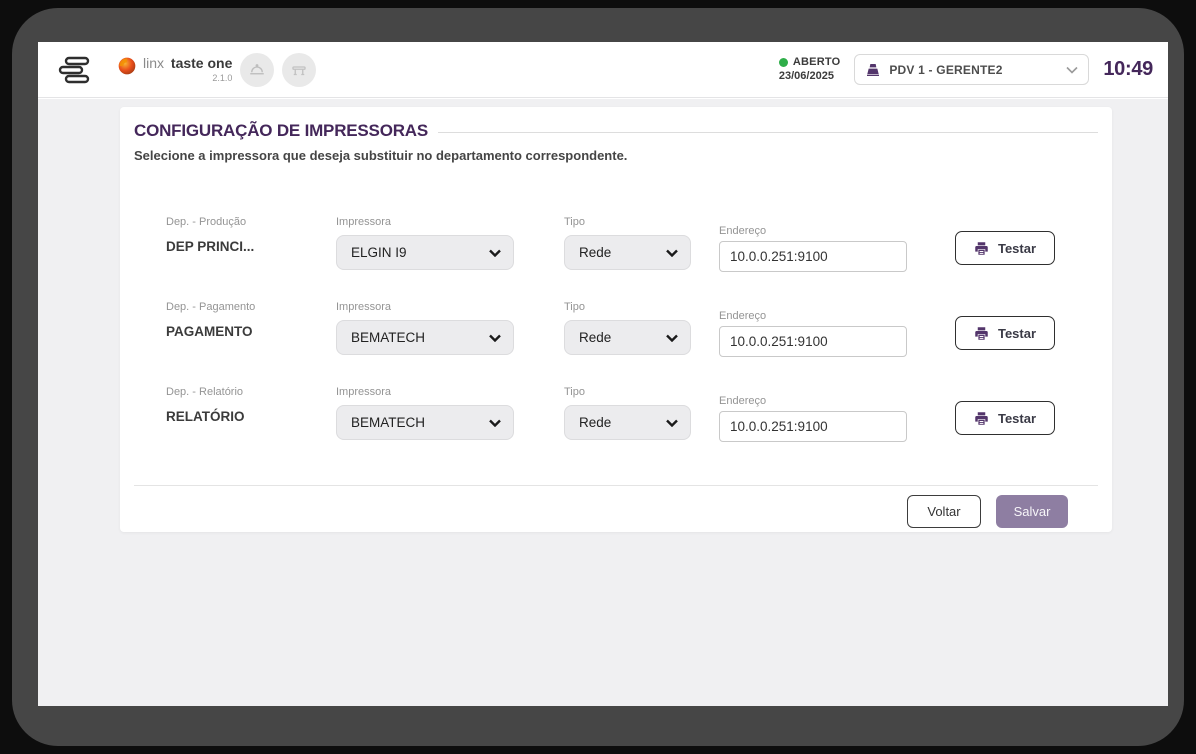 This screenshot has width=1196, height=754. What do you see at coordinates (768, 132) in the screenshot?
I see `title-rule` at bounding box center [768, 132].